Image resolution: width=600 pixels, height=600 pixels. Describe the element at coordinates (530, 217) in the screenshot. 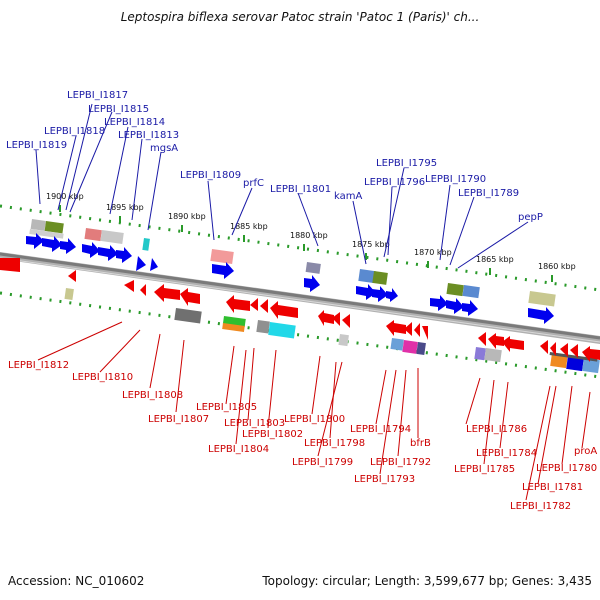

I see `forward-gene-label: pepP` at that location.